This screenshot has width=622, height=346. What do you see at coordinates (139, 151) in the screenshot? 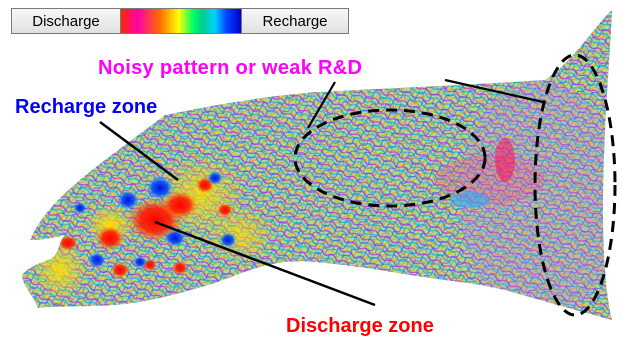
I see `arrow-recharge-zone` at bounding box center [139, 151].